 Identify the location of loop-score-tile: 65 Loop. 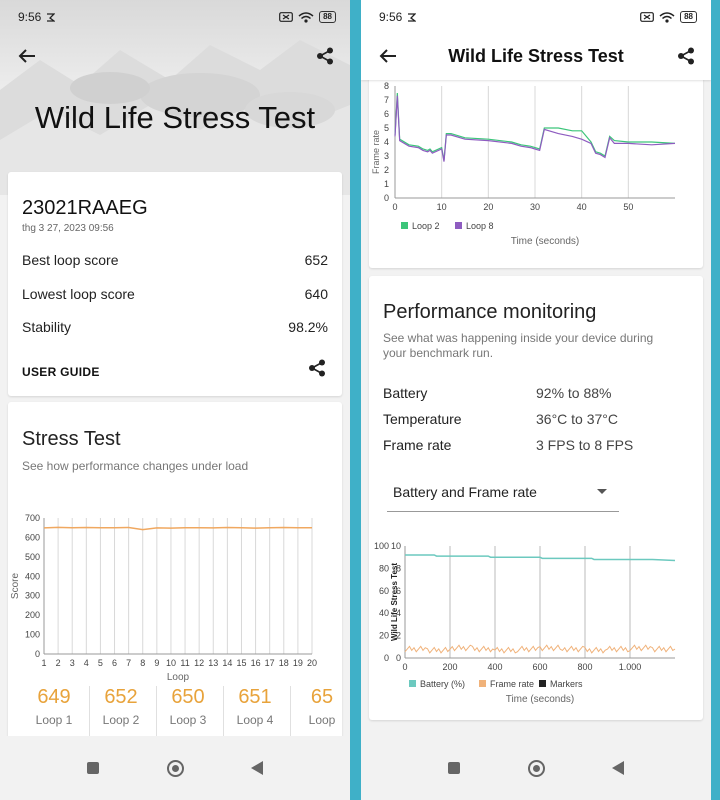
(318, 706).